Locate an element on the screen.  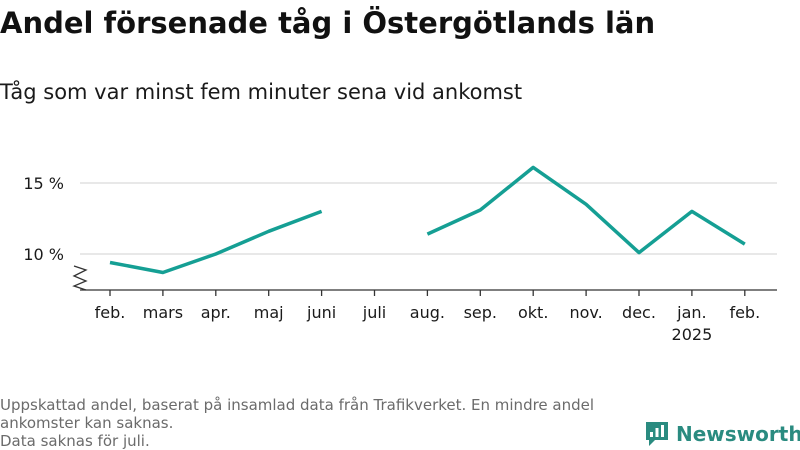
x-axis is located at coordinates (424, 280).